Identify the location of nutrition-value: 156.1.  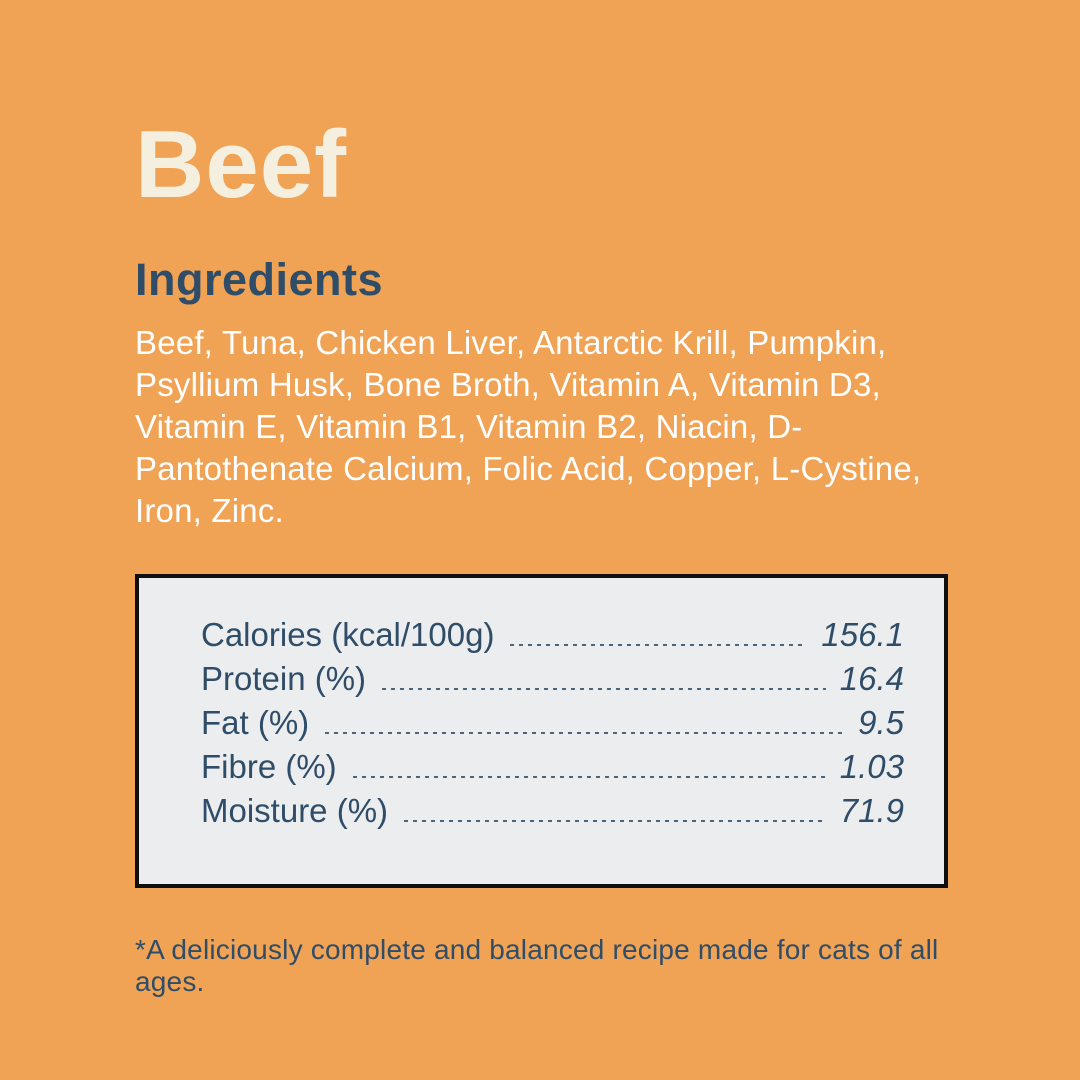
(862, 634).